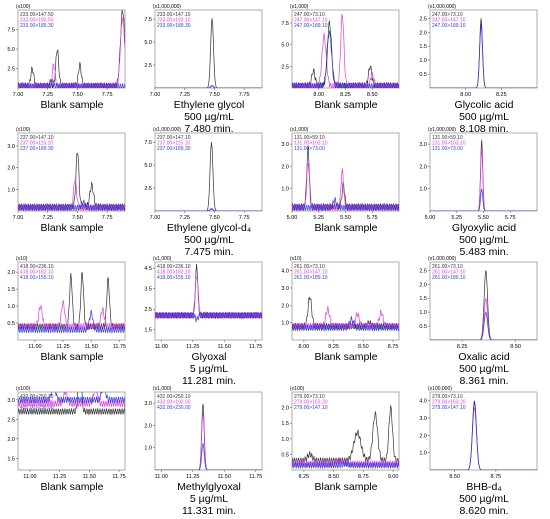  Describe the element at coordinates (174, 408) in the screenshot. I see `legend-entry: 432.00>230.00` at that location.